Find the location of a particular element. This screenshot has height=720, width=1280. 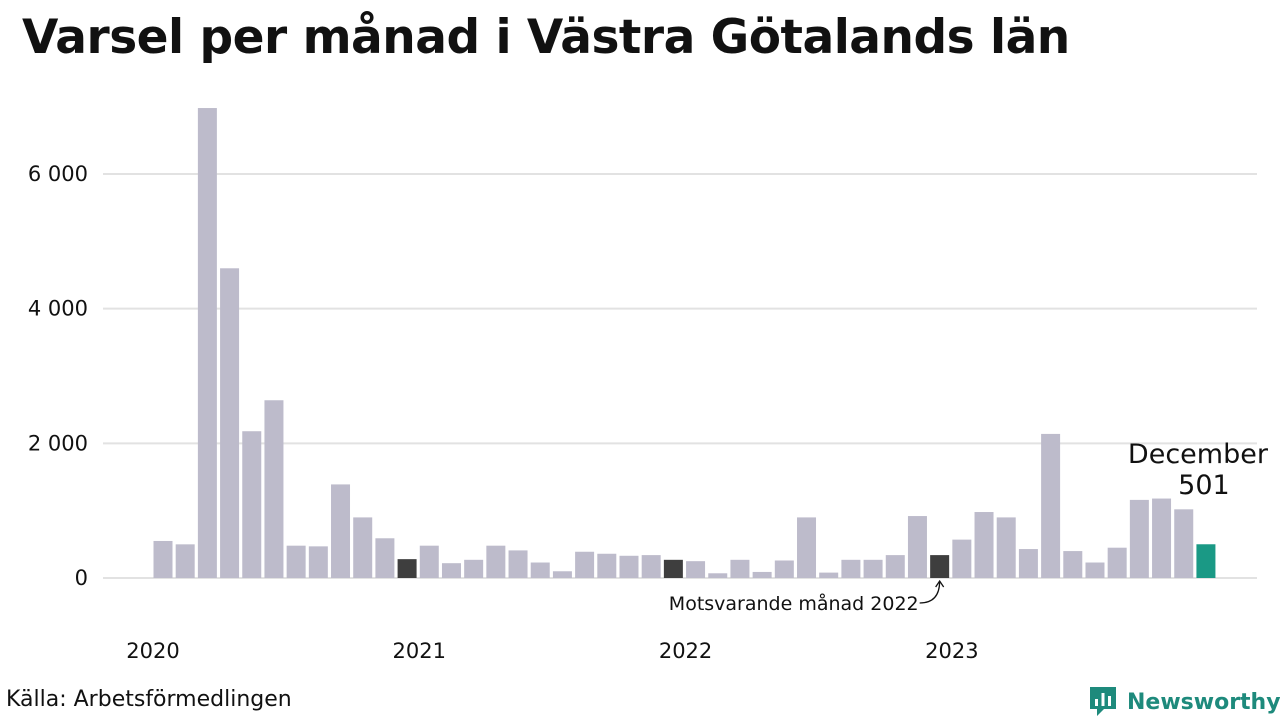

comparison-annotation: Motsvarande månad 2022 is located at coordinates (794, 603).